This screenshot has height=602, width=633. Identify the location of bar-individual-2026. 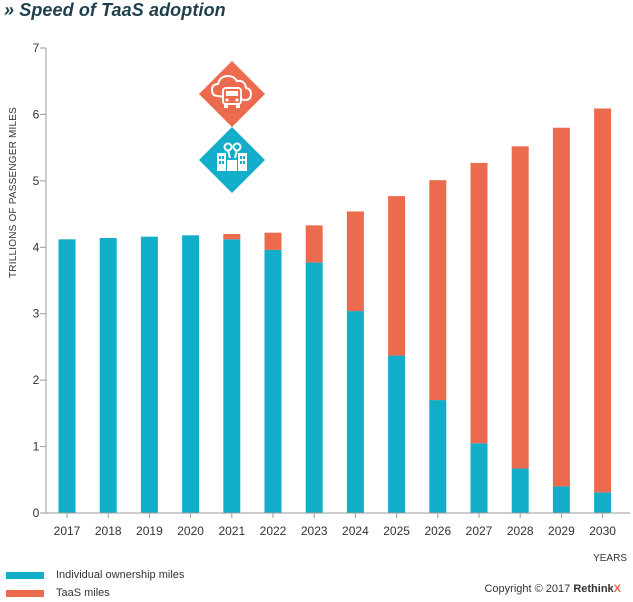
(438, 456).